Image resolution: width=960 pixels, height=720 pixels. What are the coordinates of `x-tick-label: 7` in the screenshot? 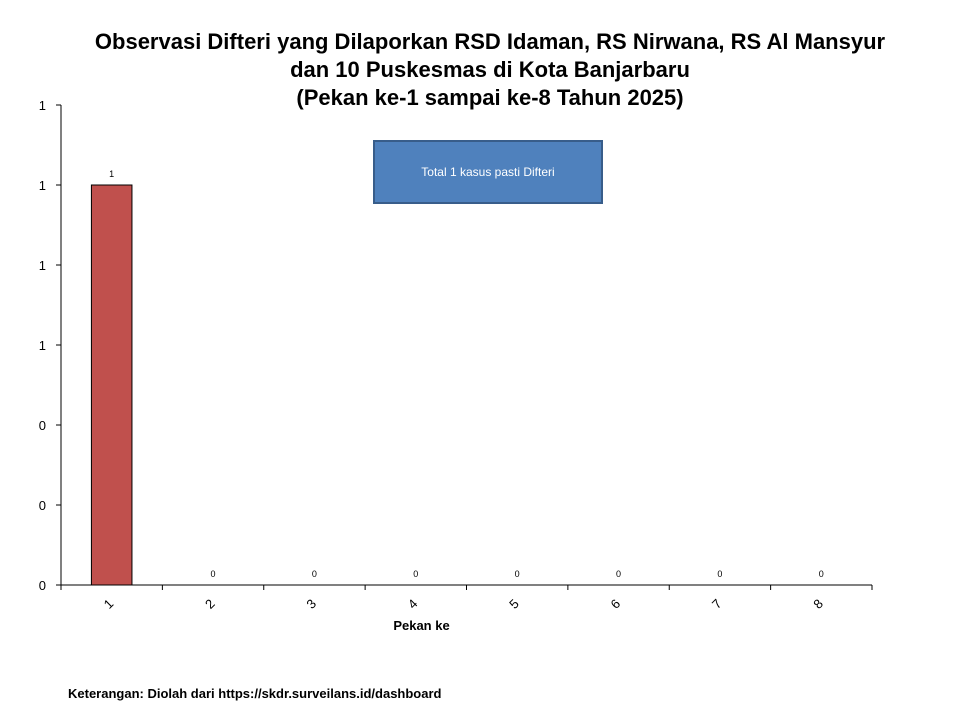 It's located at (717, 604).